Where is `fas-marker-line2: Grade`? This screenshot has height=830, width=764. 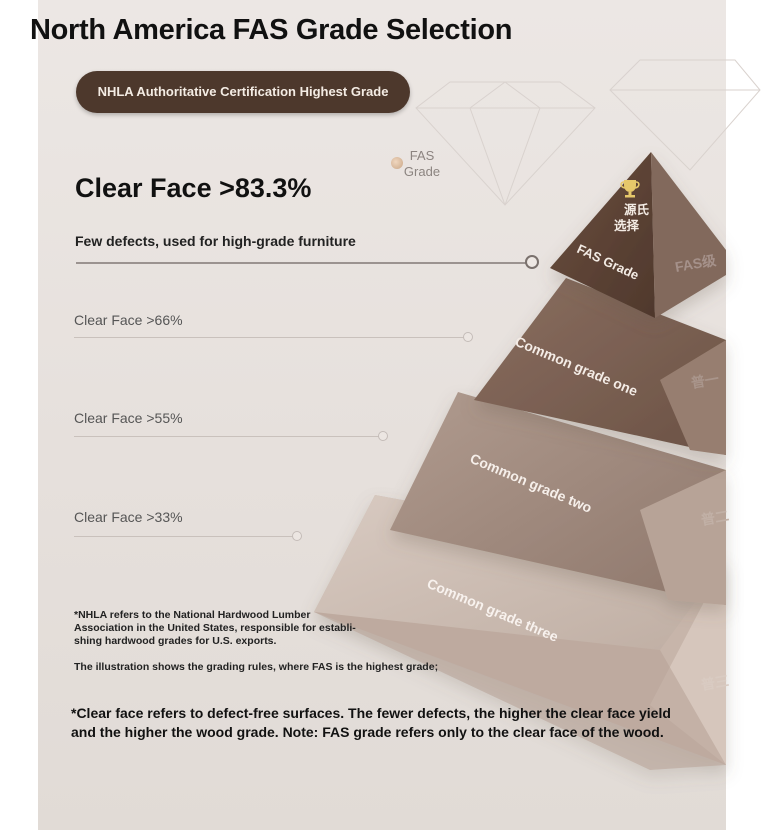
fas-marker-line2: Grade is located at coordinates (422, 171).